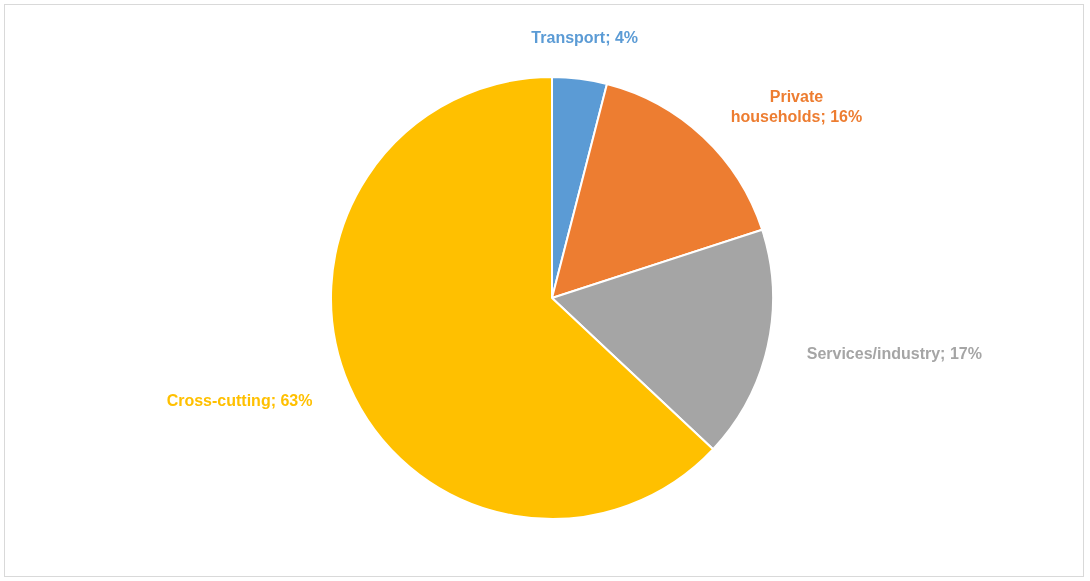 The width and height of the screenshot is (1090, 581). Describe the element at coordinates (239, 401) in the screenshot. I see `slice-label: Cross-cutting; 63%` at that location.